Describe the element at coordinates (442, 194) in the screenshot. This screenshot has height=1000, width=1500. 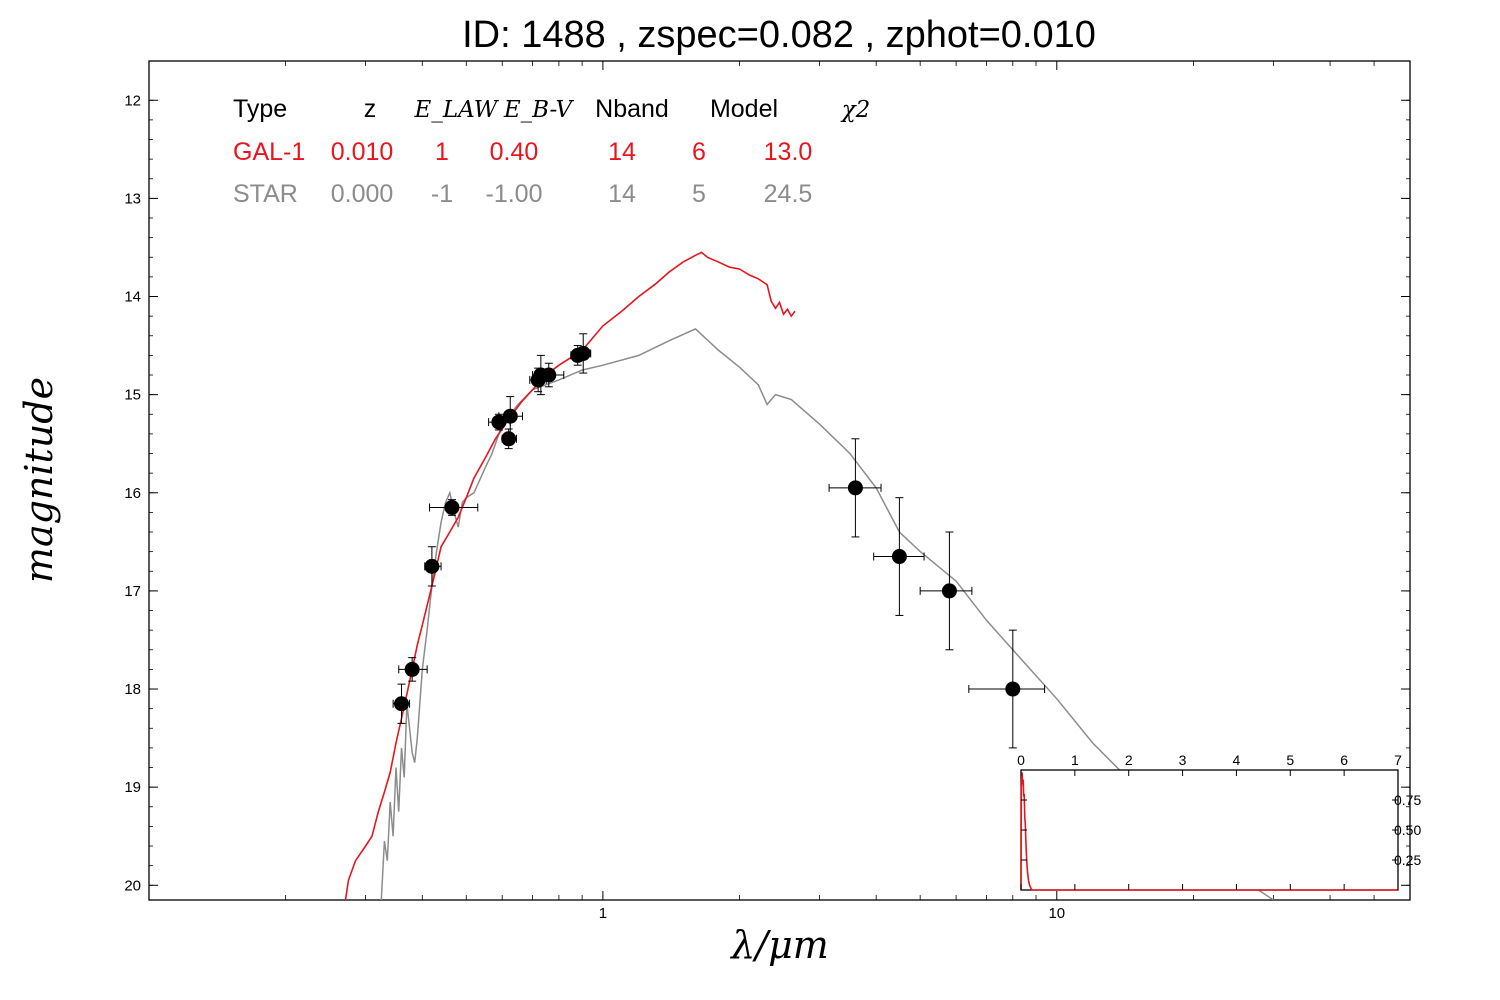
I see `table-cell: -1` at that location.